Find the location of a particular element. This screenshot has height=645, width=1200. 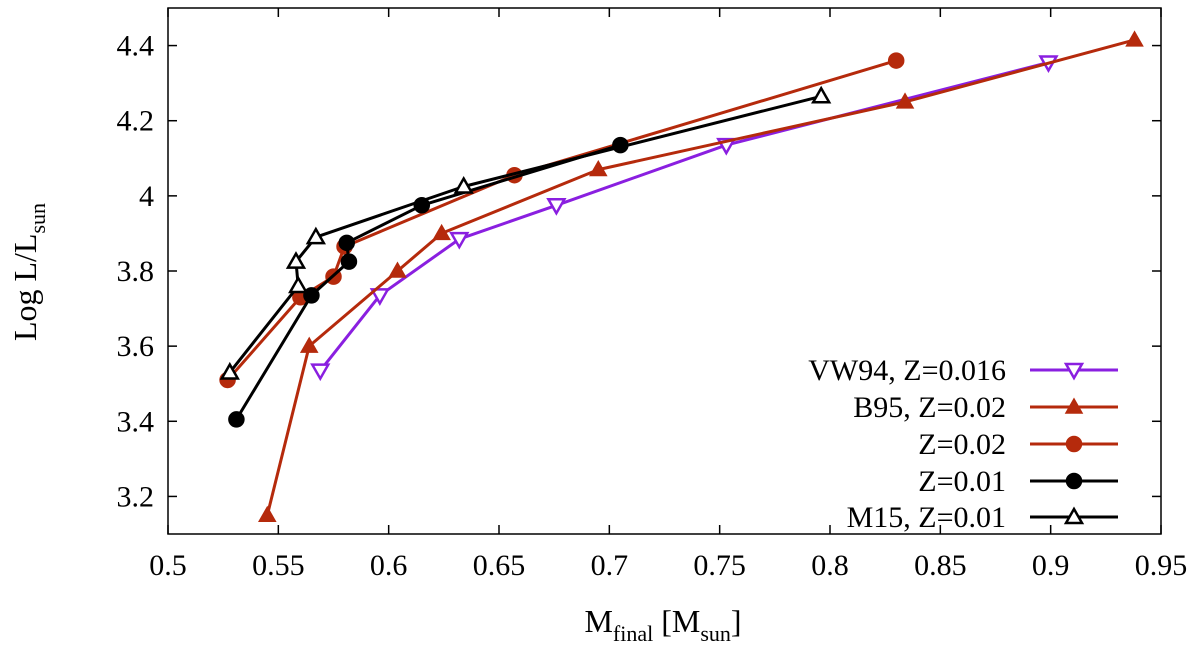

y-tick-label: 4.2 is located at coordinates (136, 121).